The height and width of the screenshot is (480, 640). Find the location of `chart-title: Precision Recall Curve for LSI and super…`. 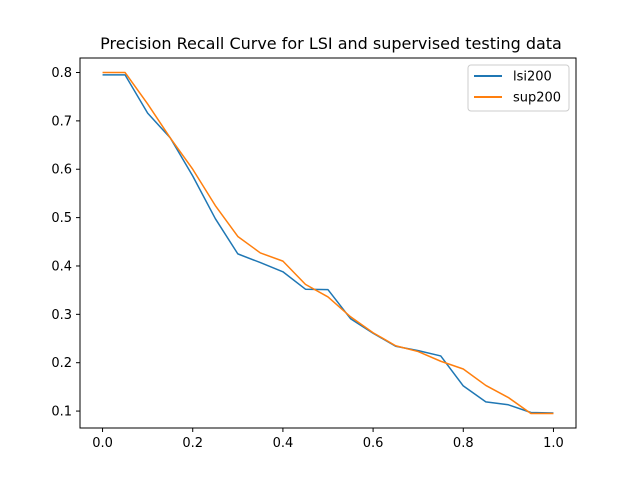

chart-title: Precision Recall Curve for LSI and super… is located at coordinates (331, 43).